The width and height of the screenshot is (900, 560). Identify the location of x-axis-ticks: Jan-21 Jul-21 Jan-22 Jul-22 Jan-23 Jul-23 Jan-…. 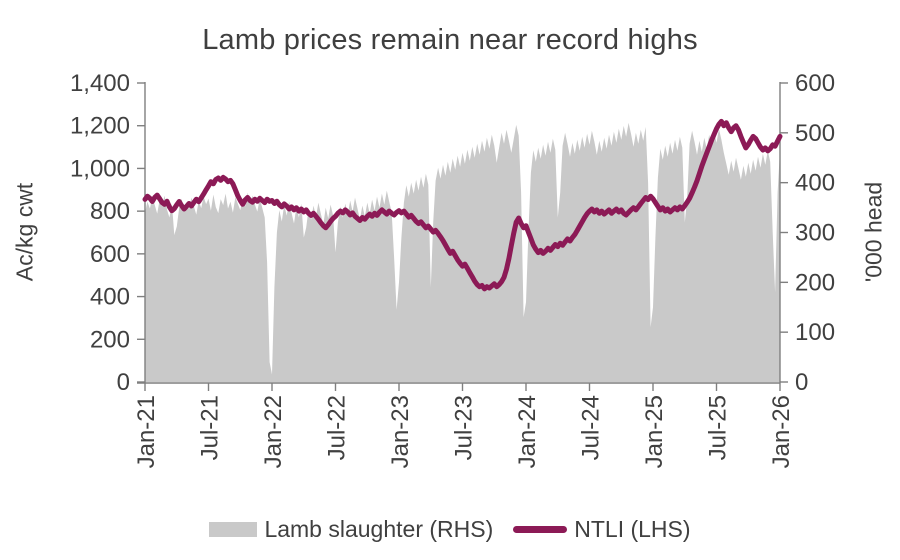
(464, 425).